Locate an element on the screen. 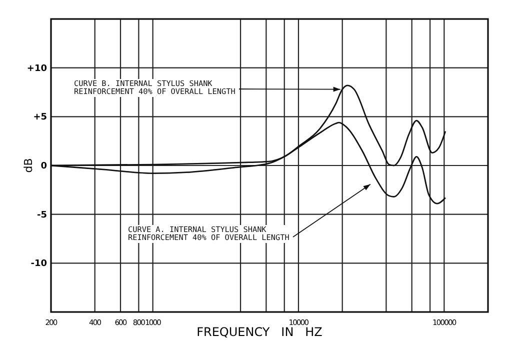  y-axis-title: dB is located at coordinates (28, 165).